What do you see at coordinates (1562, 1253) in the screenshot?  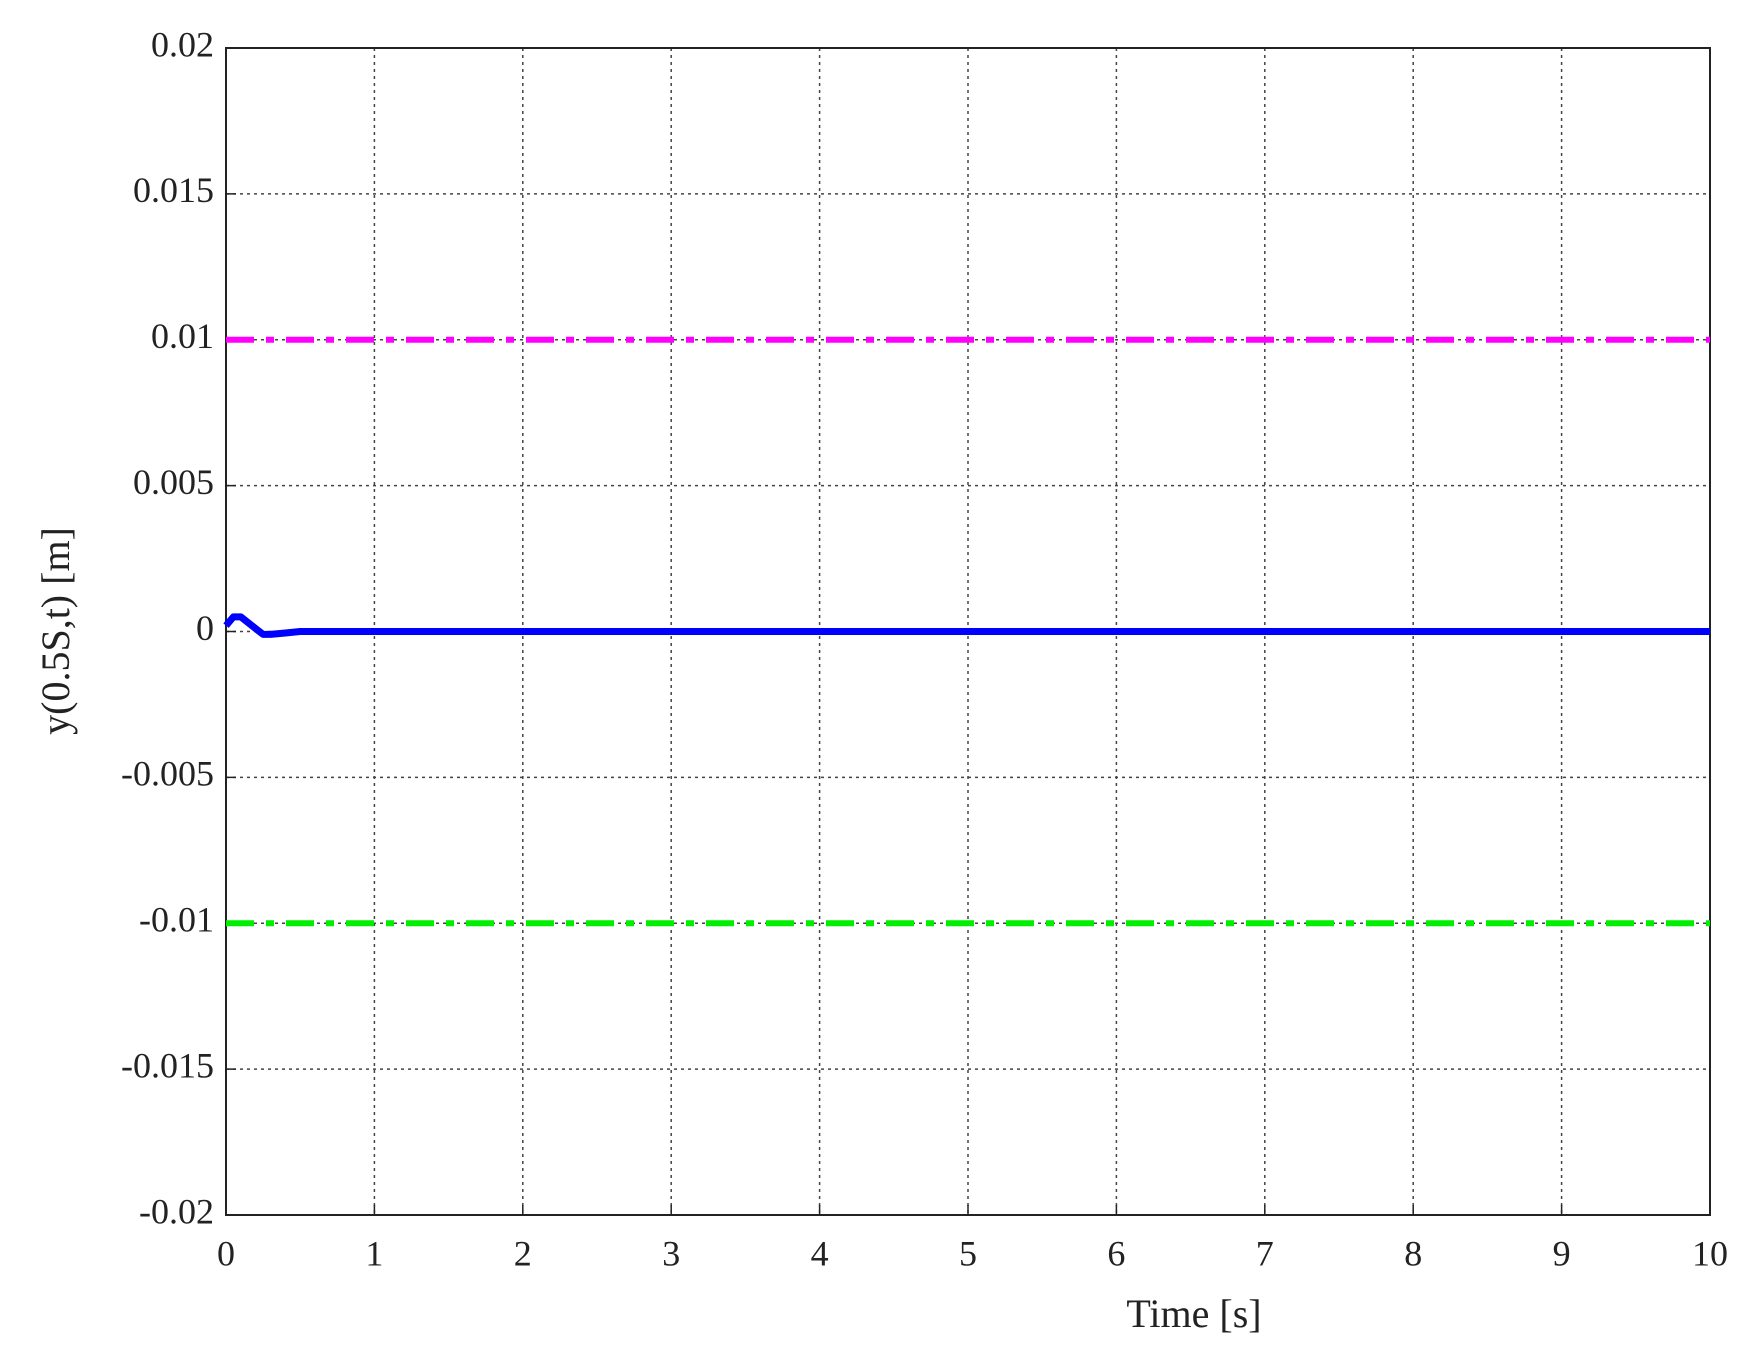 I see `x-tick-label: 9` at bounding box center [1562, 1253].